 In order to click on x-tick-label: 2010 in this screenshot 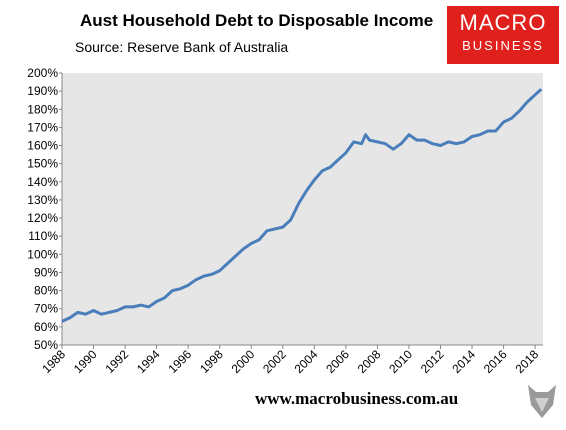, I will do `click(400, 361)`.